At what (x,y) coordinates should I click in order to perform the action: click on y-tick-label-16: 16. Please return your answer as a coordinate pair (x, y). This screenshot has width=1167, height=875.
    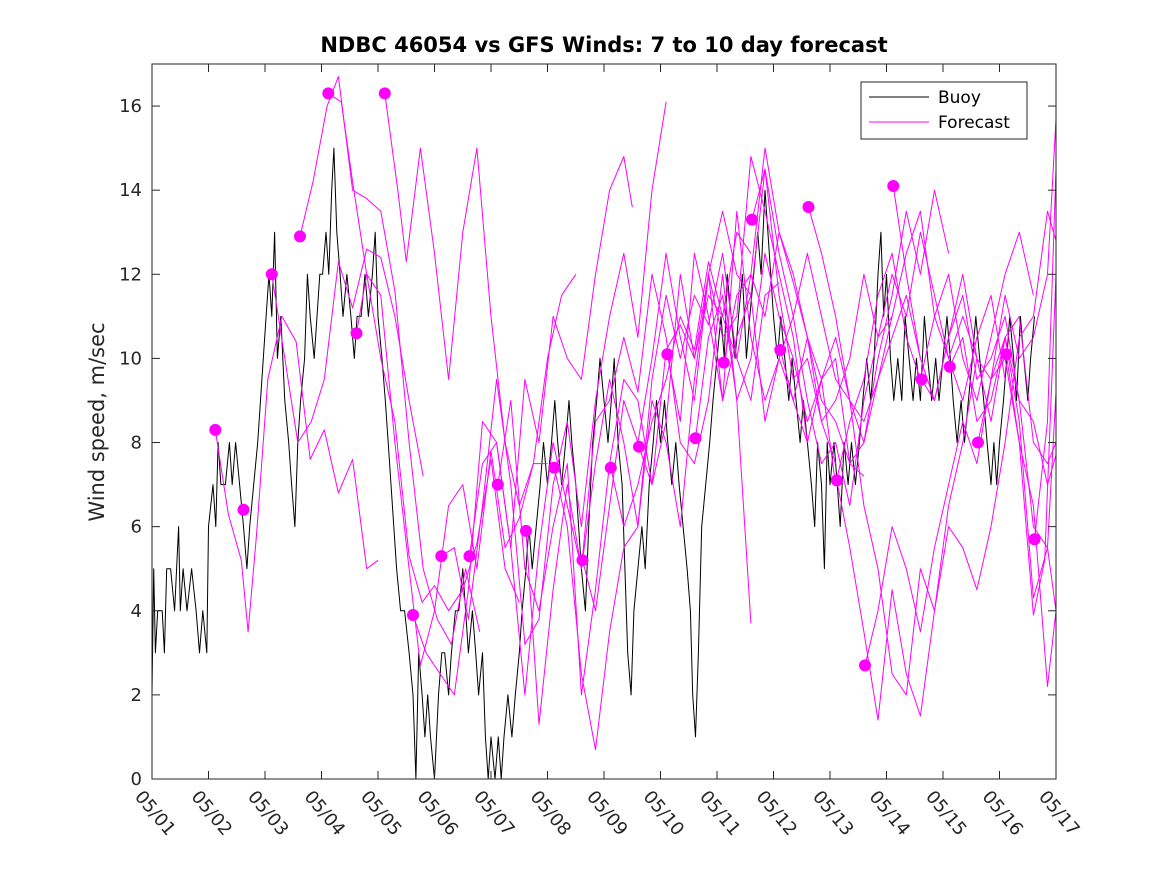
    Looking at the image, I should click on (130, 106).